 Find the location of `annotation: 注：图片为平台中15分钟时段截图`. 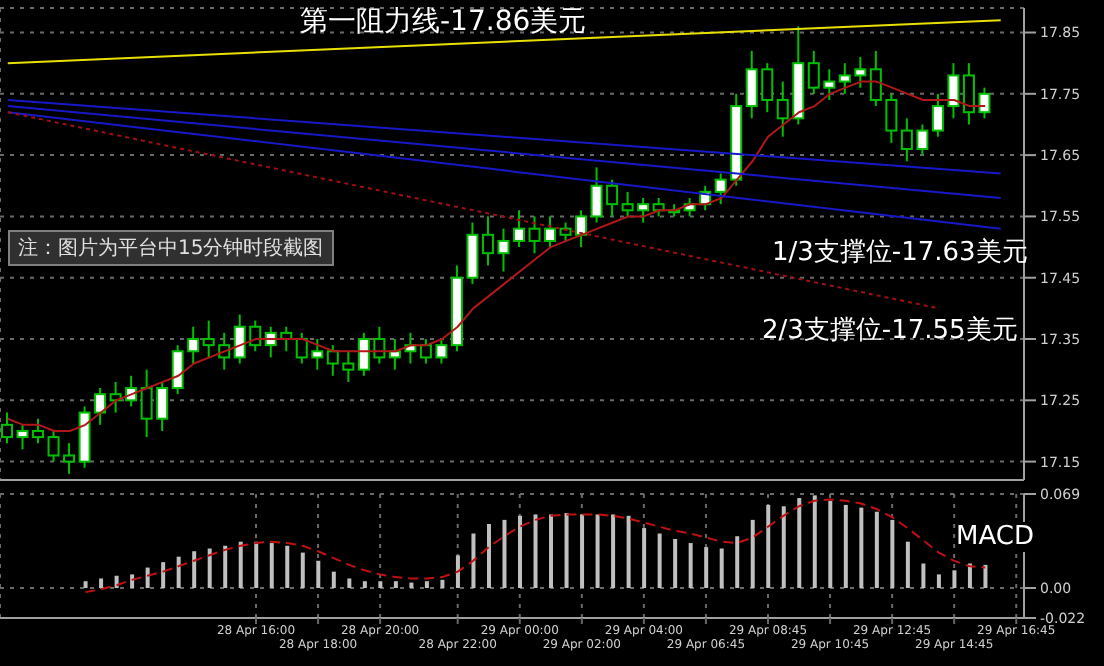

annotation: 注：图片为平台中15分钟时段截图 is located at coordinates (171, 248).